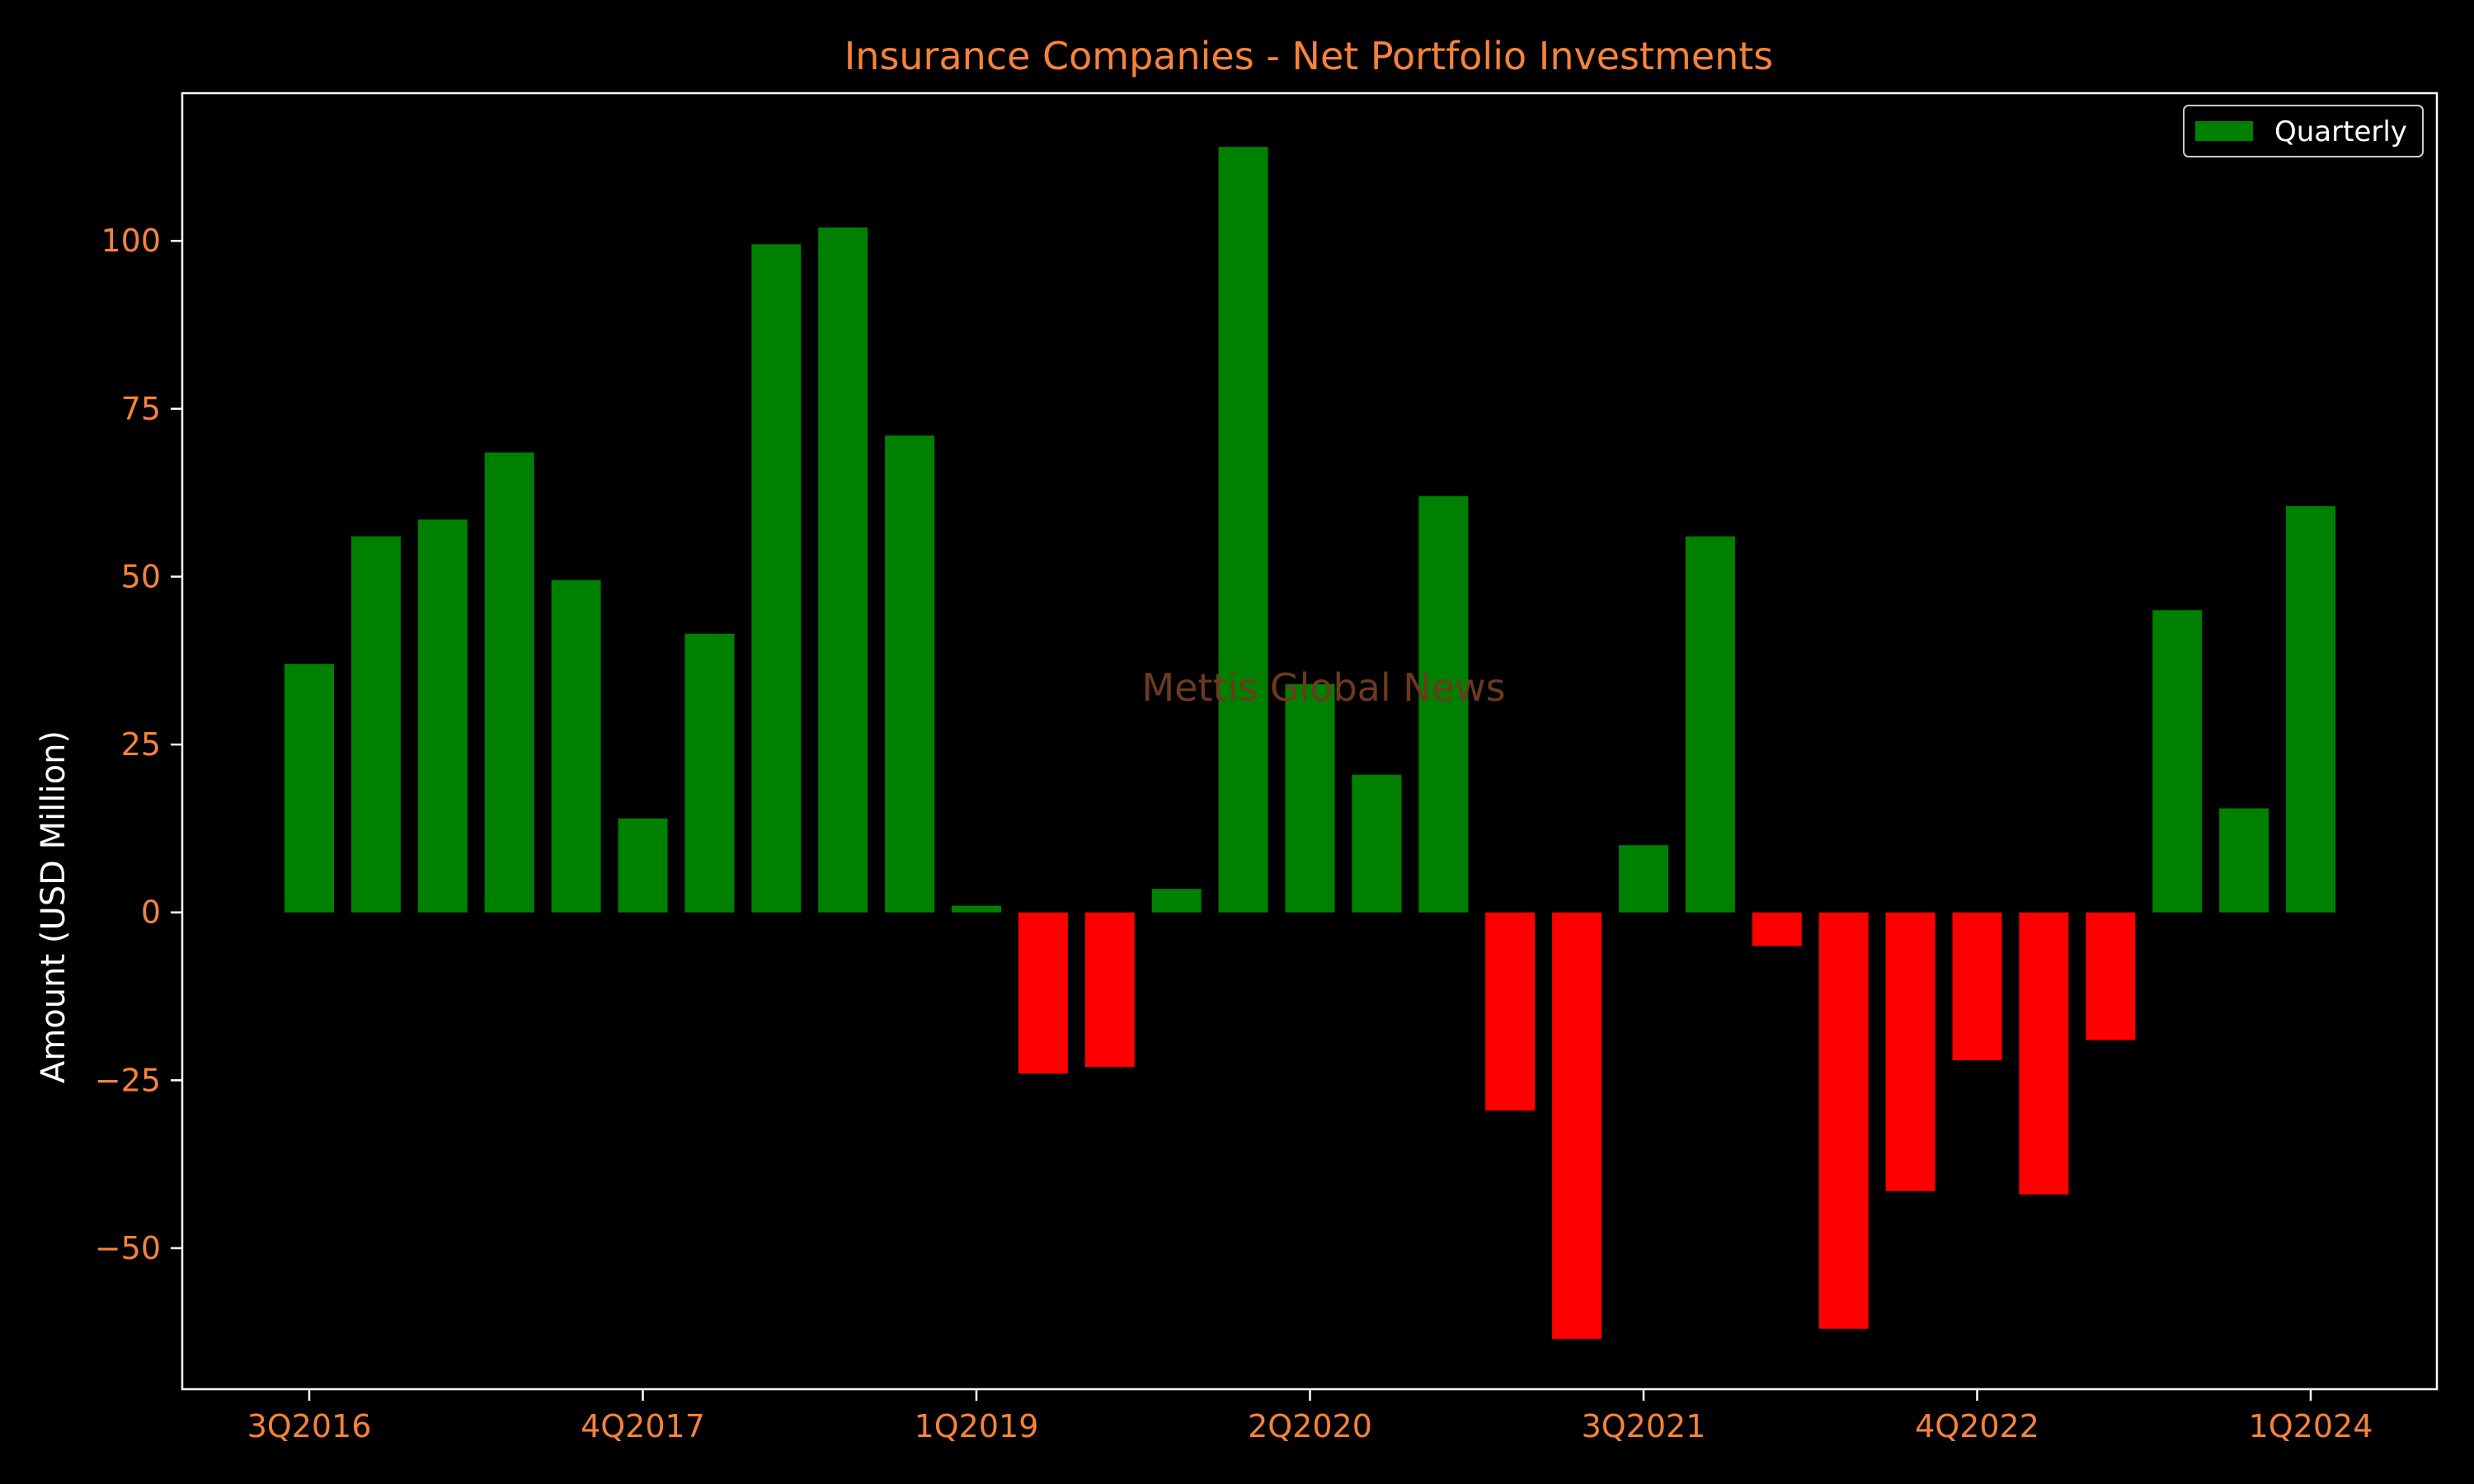 Image resolution: width=2474 pixels, height=1484 pixels. I want to click on y-axis-ticks: −50 −25 0 25 50 75 100, so click(138, 744).